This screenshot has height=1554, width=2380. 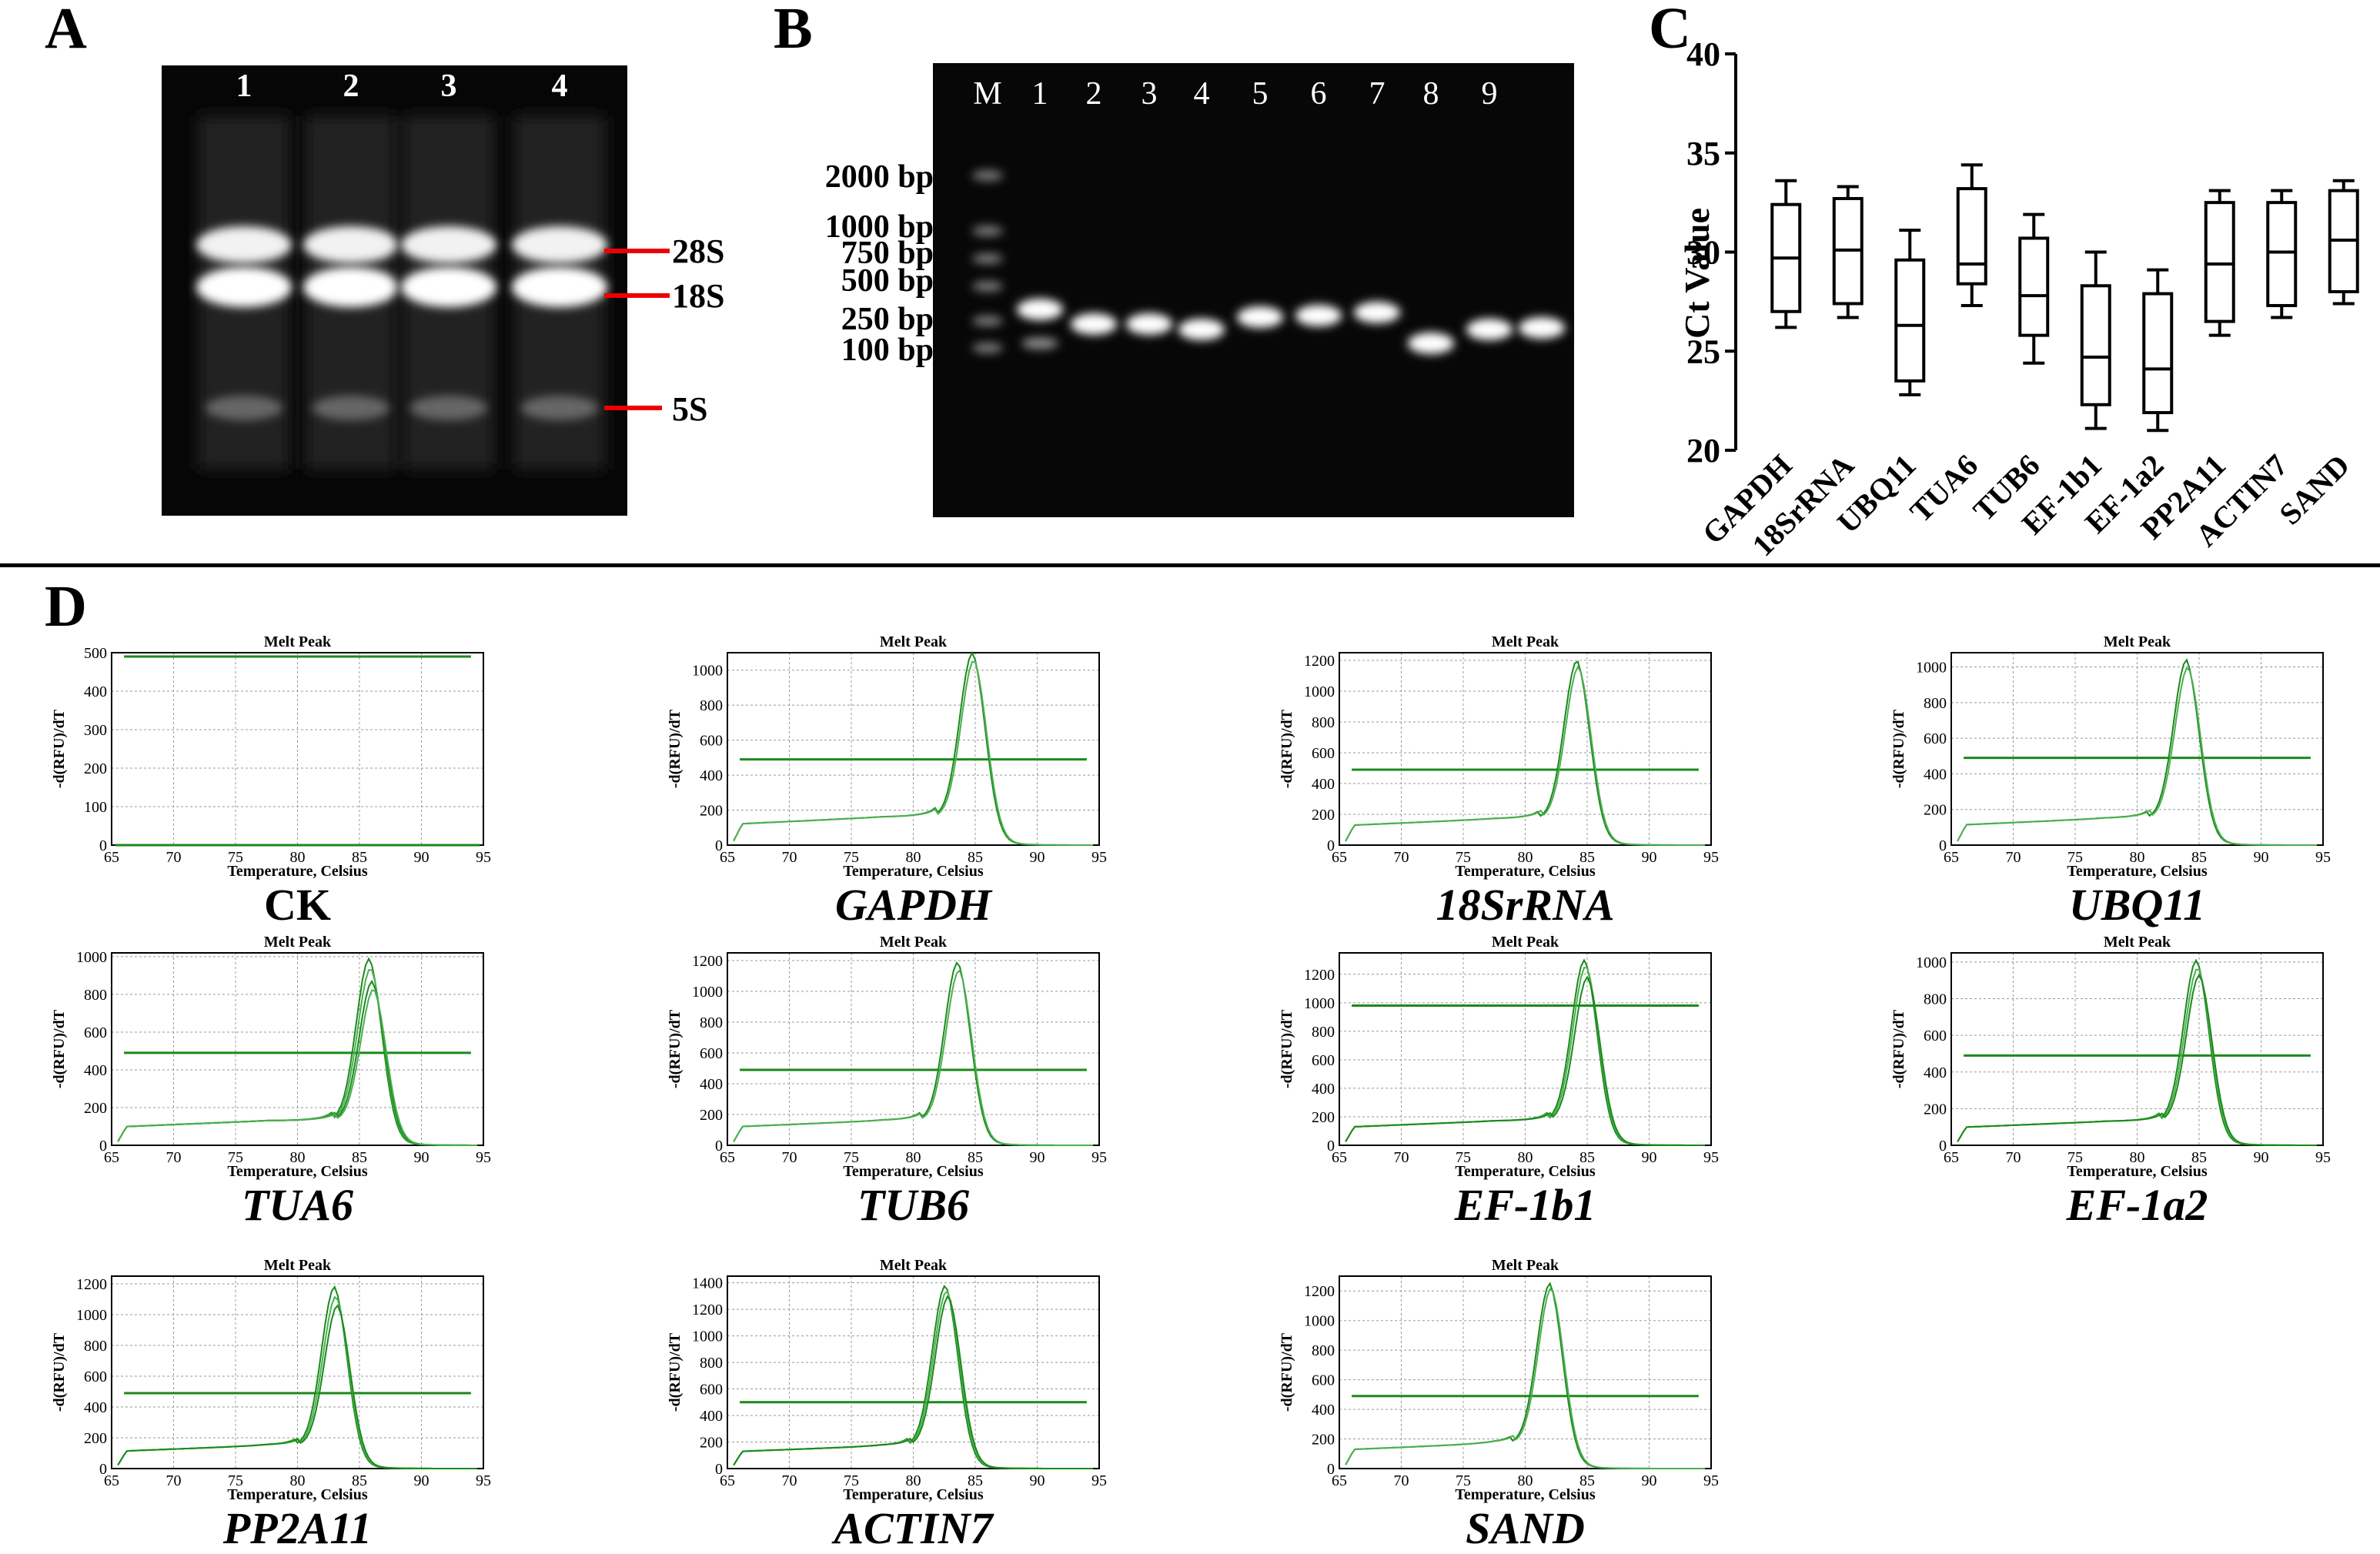 I want to click on gene-caption: EF-1b1, so click(x=1526, y=1205).